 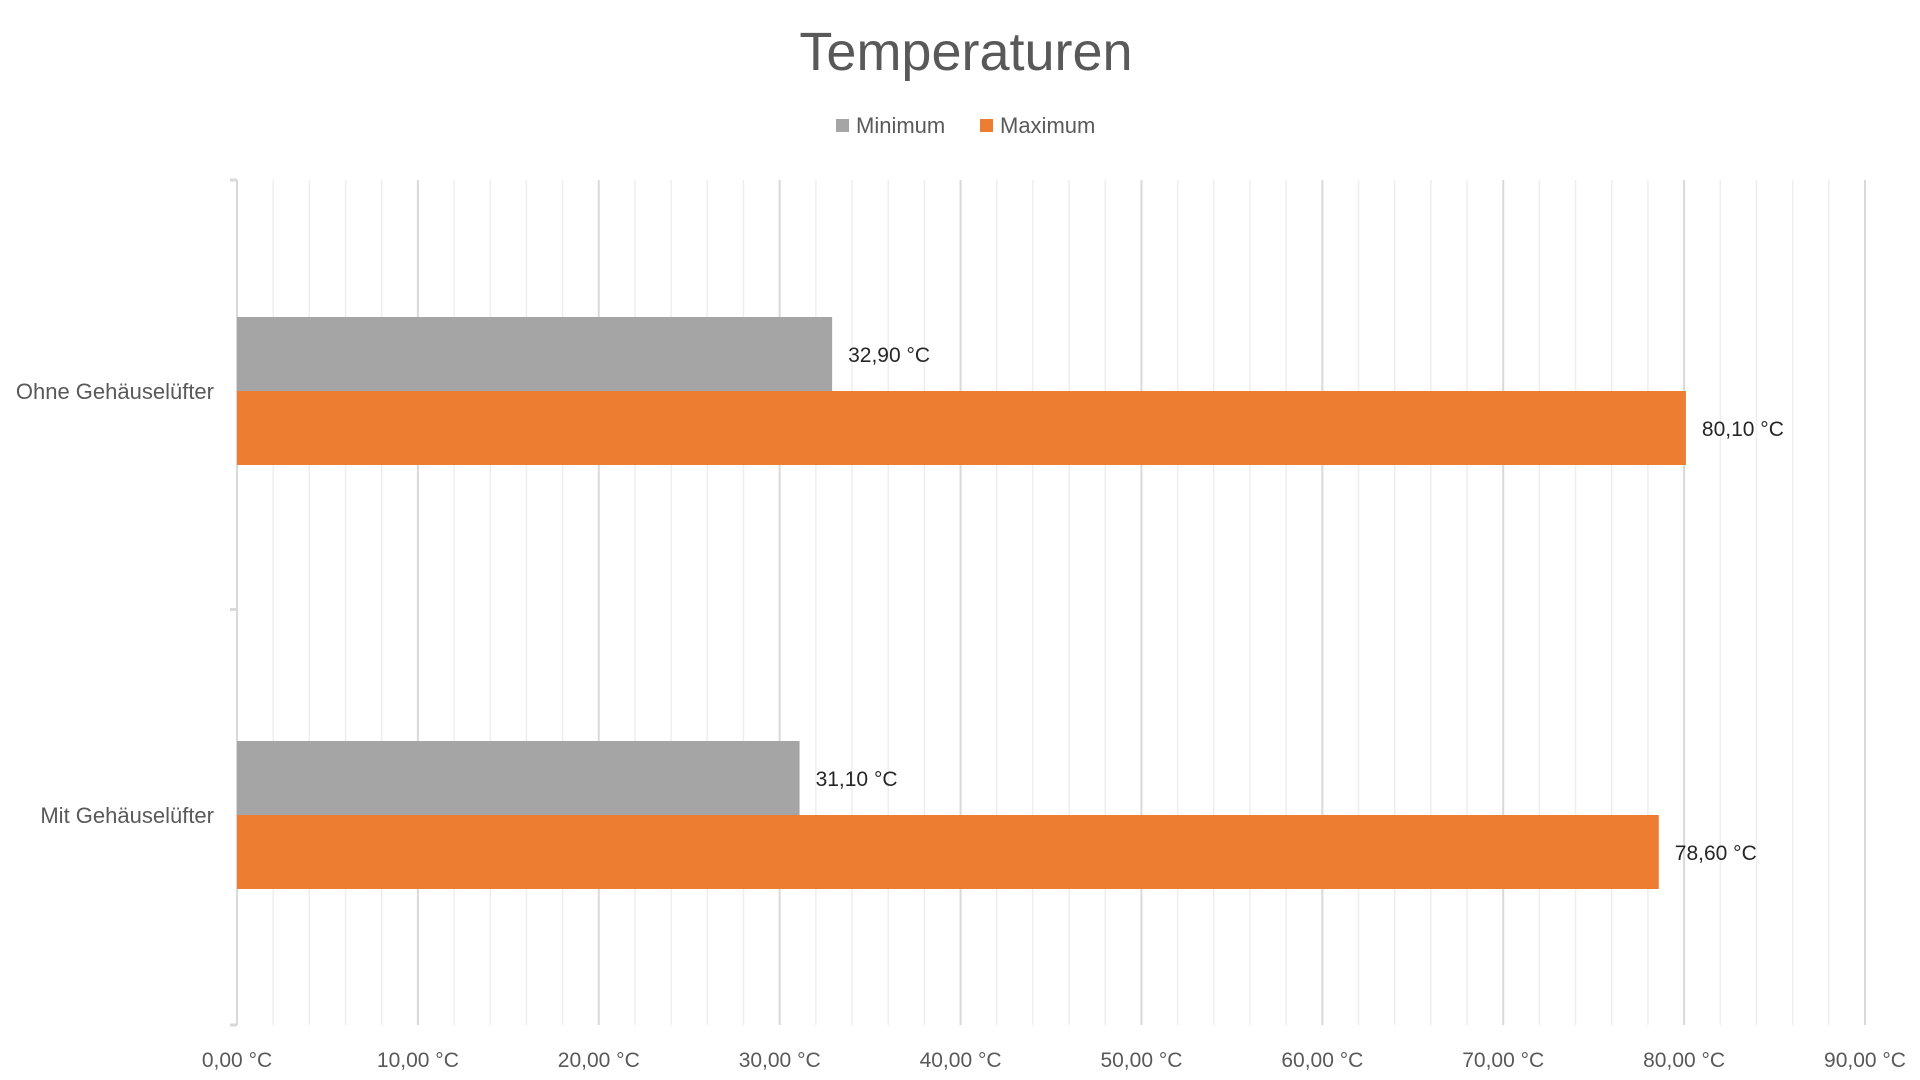 What do you see at coordinates (961, 1060) in the screenshot?
I see `x-tick-label: 40,00 °C` at bounding box center [961, 1060].